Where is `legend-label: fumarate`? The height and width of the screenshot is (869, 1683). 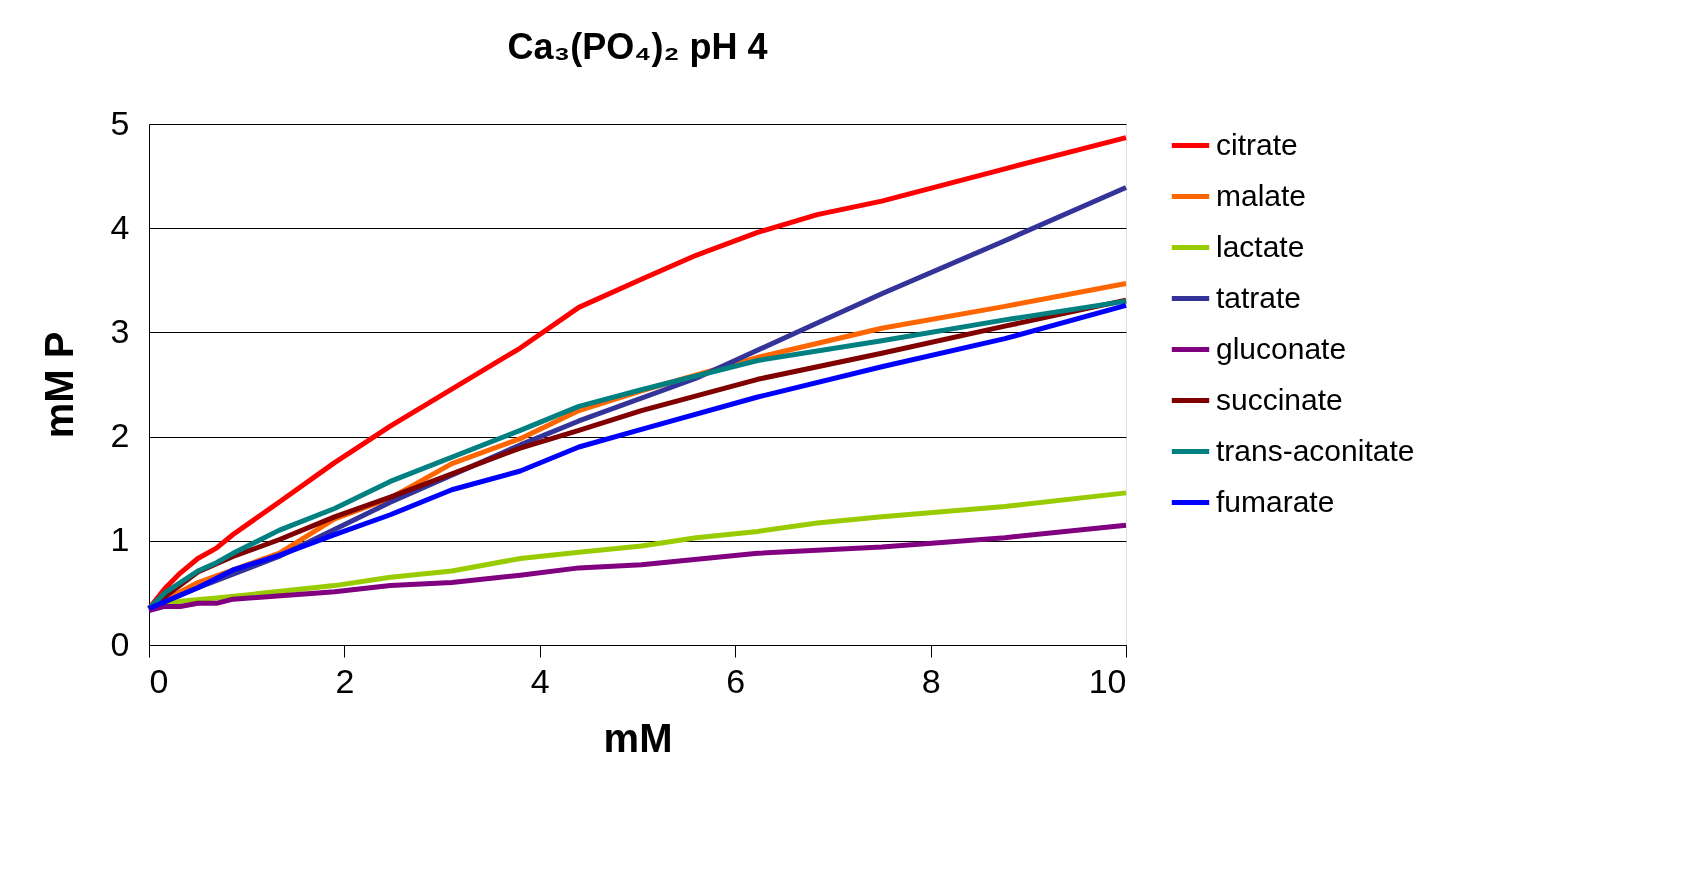
legend-label: fumarate is located at coordinates (1275, 501).